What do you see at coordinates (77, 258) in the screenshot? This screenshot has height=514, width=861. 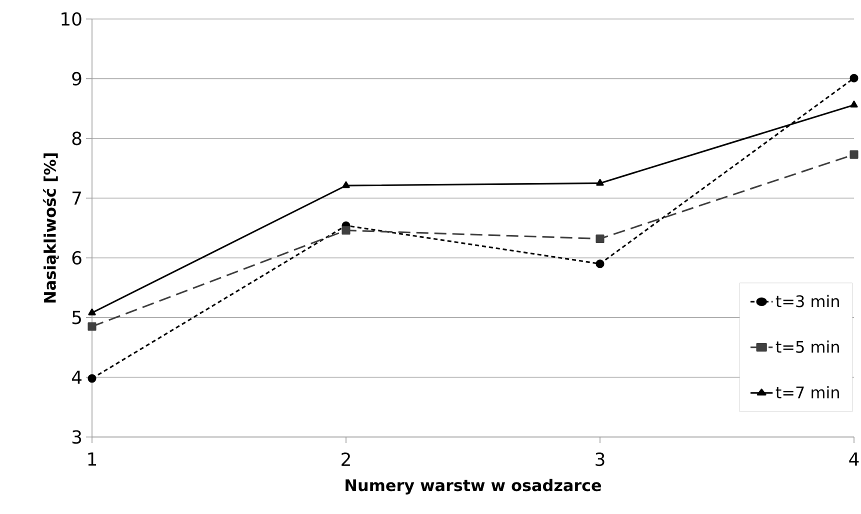 I see `y-tick-label: 6` at bounding box center [77, 258].